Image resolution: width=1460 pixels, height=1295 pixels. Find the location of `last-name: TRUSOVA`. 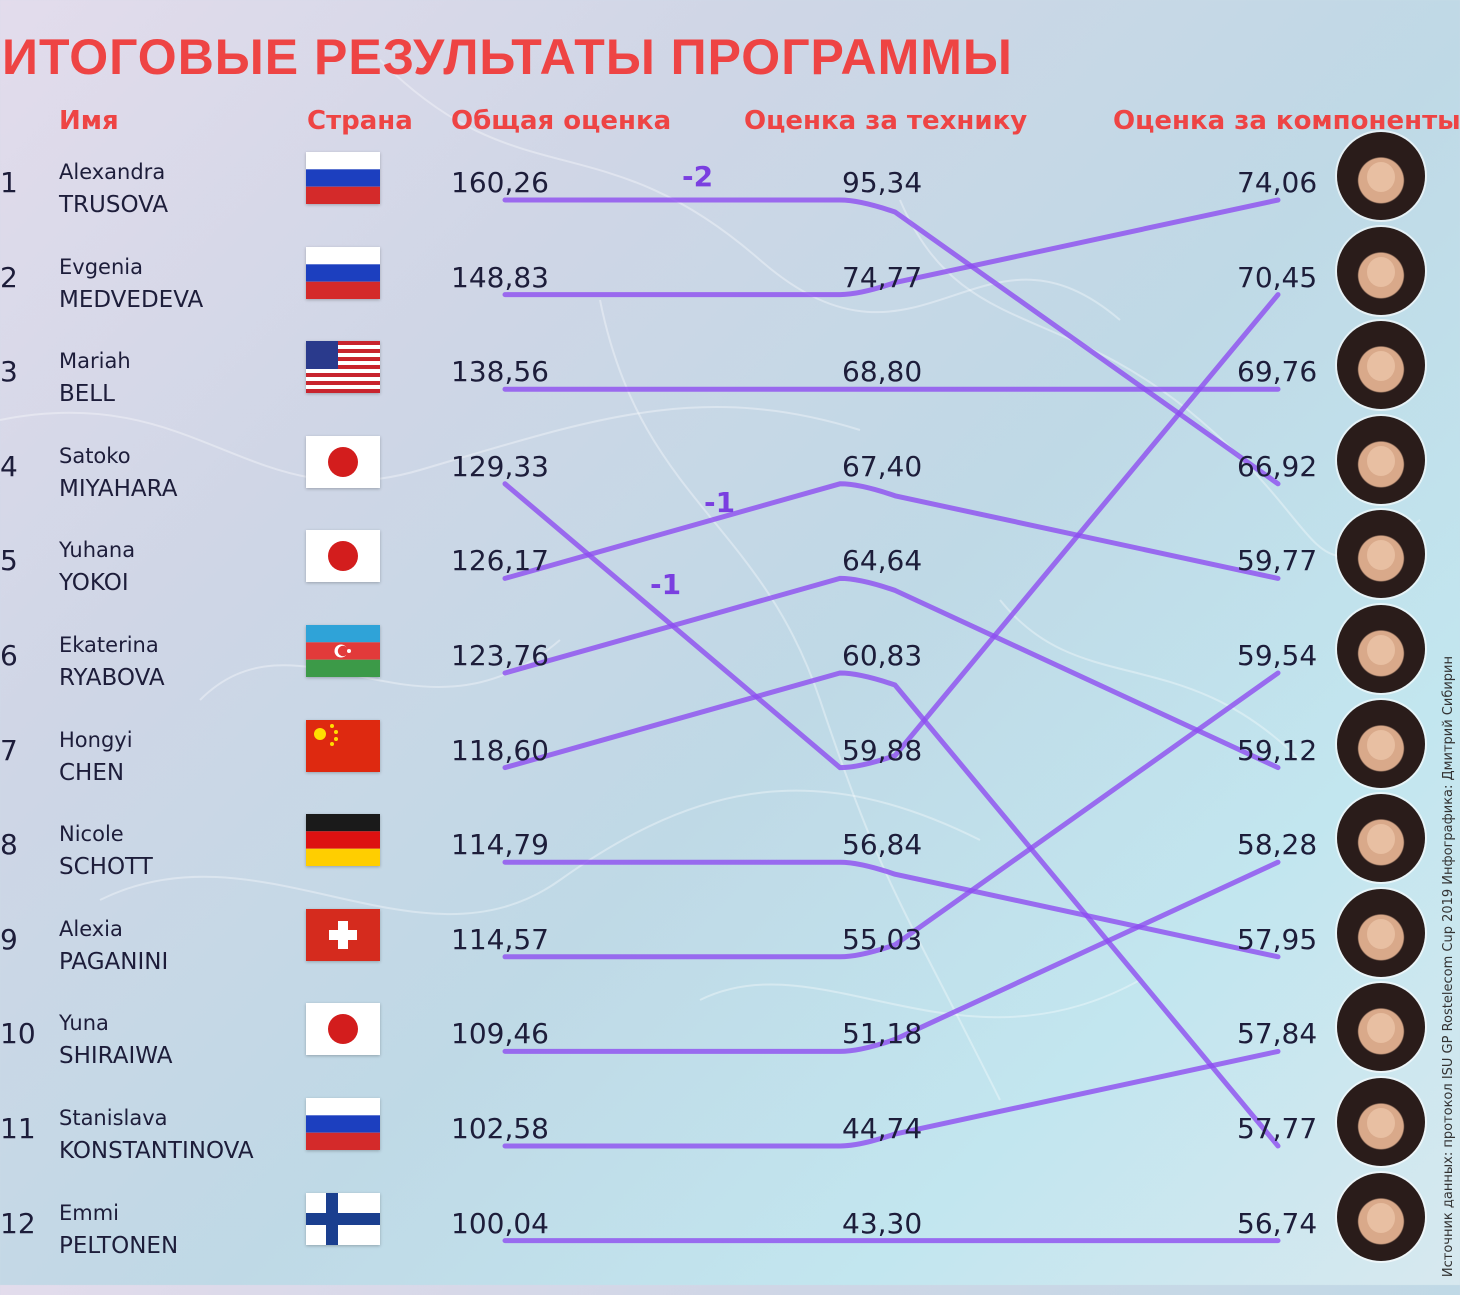

last-name: TRUSOVA is located at coordinates (114, 205).